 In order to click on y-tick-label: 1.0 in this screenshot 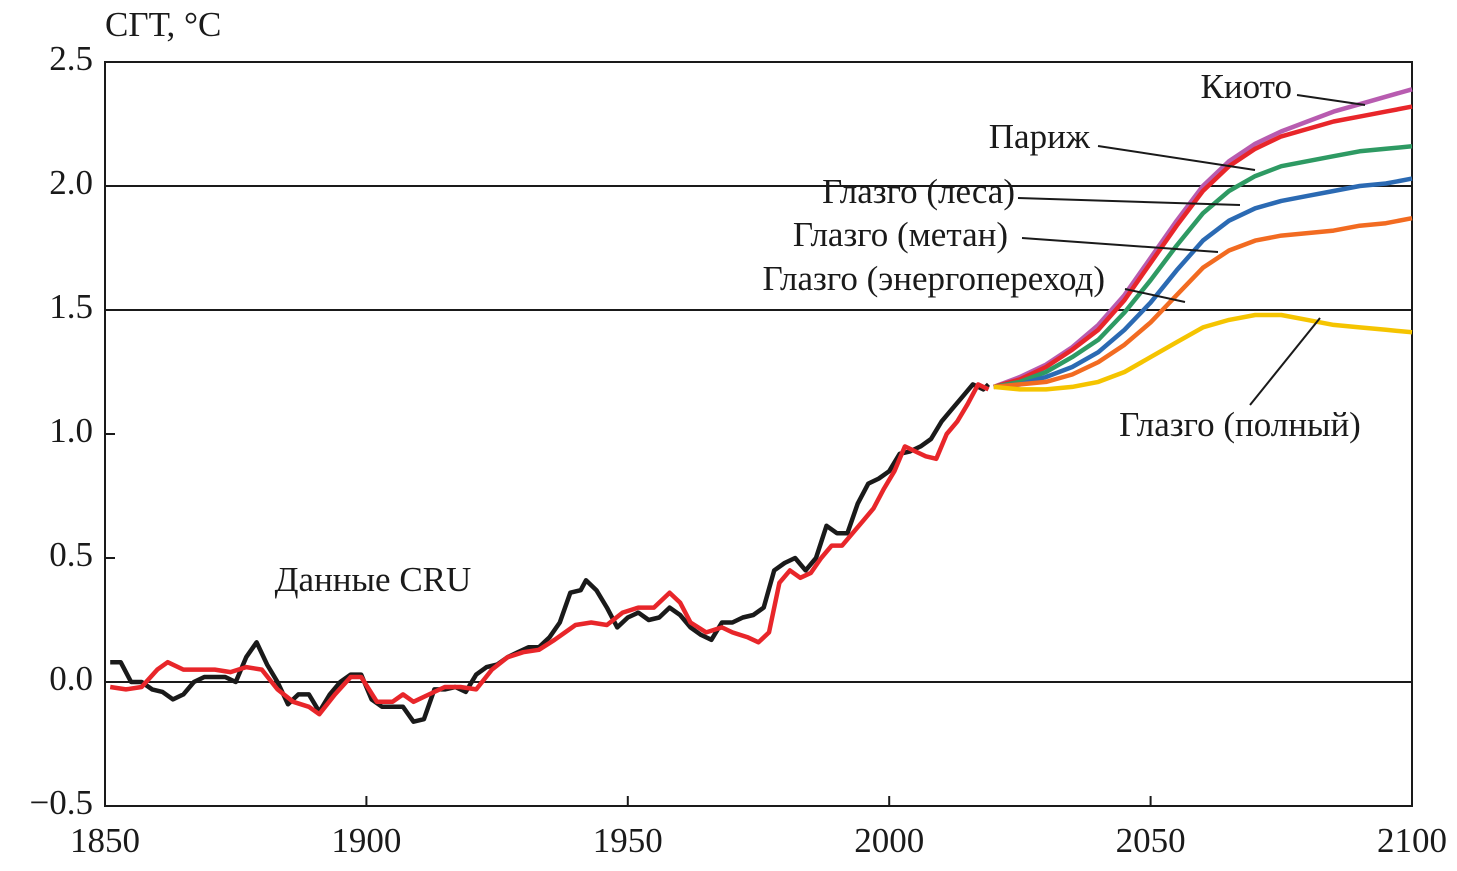, I will do `click(71, 430)`.